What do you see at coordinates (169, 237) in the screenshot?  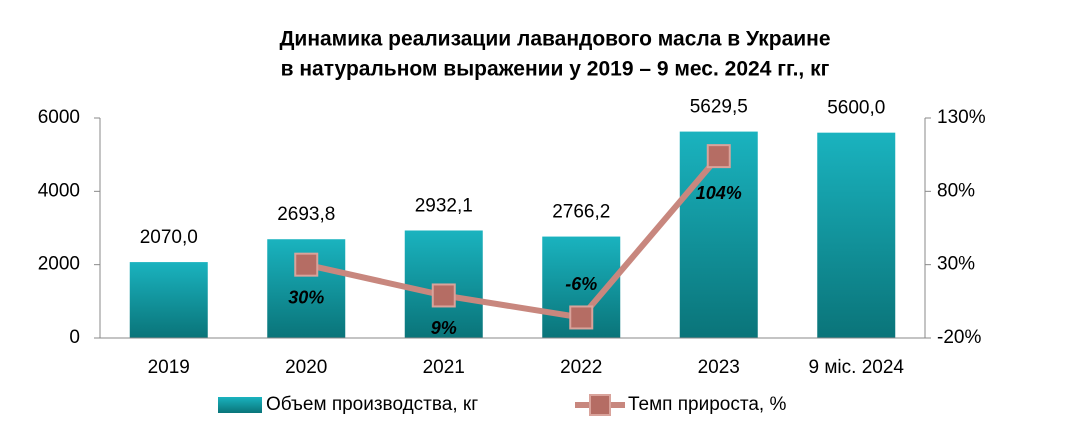 I see `bar-value-label: 2070,0` at bounding box center [169, 237].